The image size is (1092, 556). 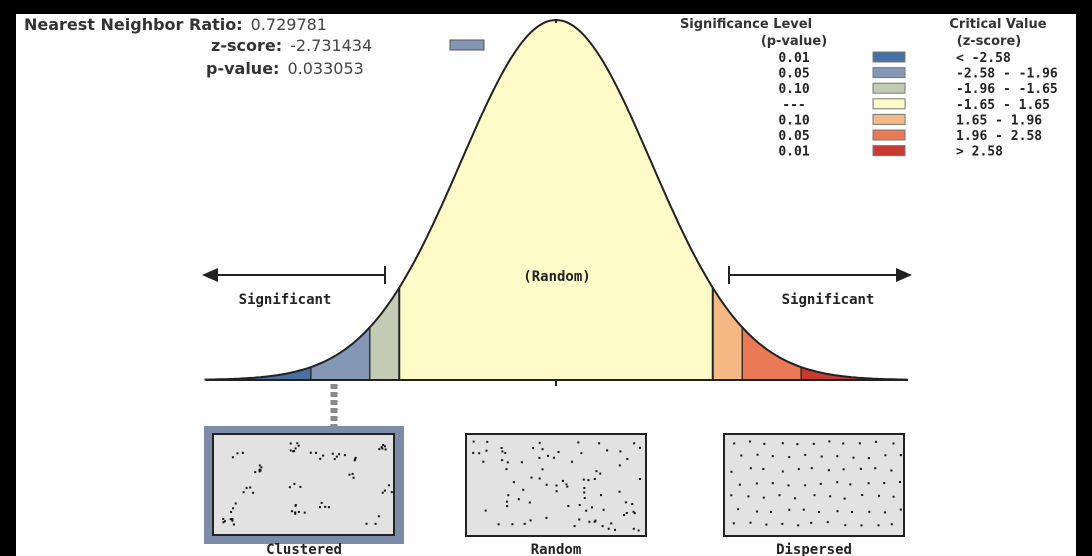 What do you see at coordinates (304, 549) in the screenshot?
I see `clustered-label: Clustered` at bounding box center [304, 549].